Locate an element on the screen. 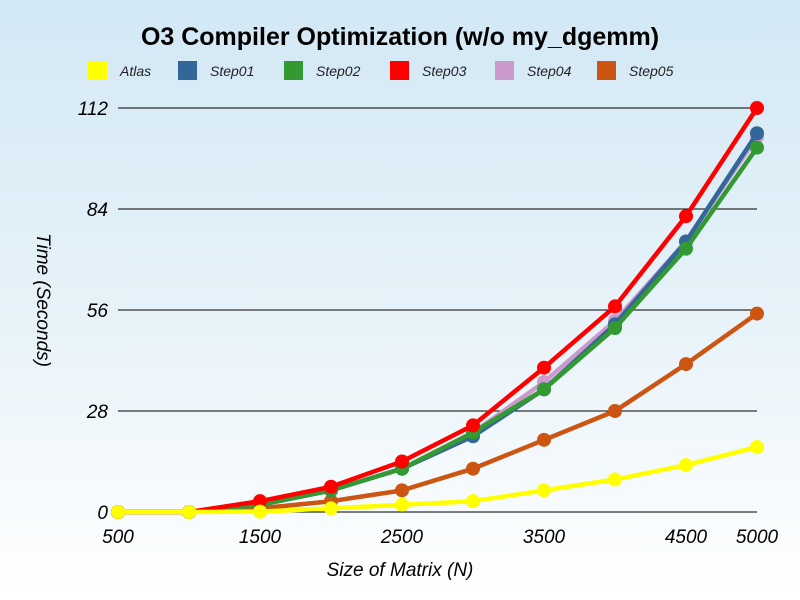  legend-label-step01: Step01 is located at coordinates (232, 71).